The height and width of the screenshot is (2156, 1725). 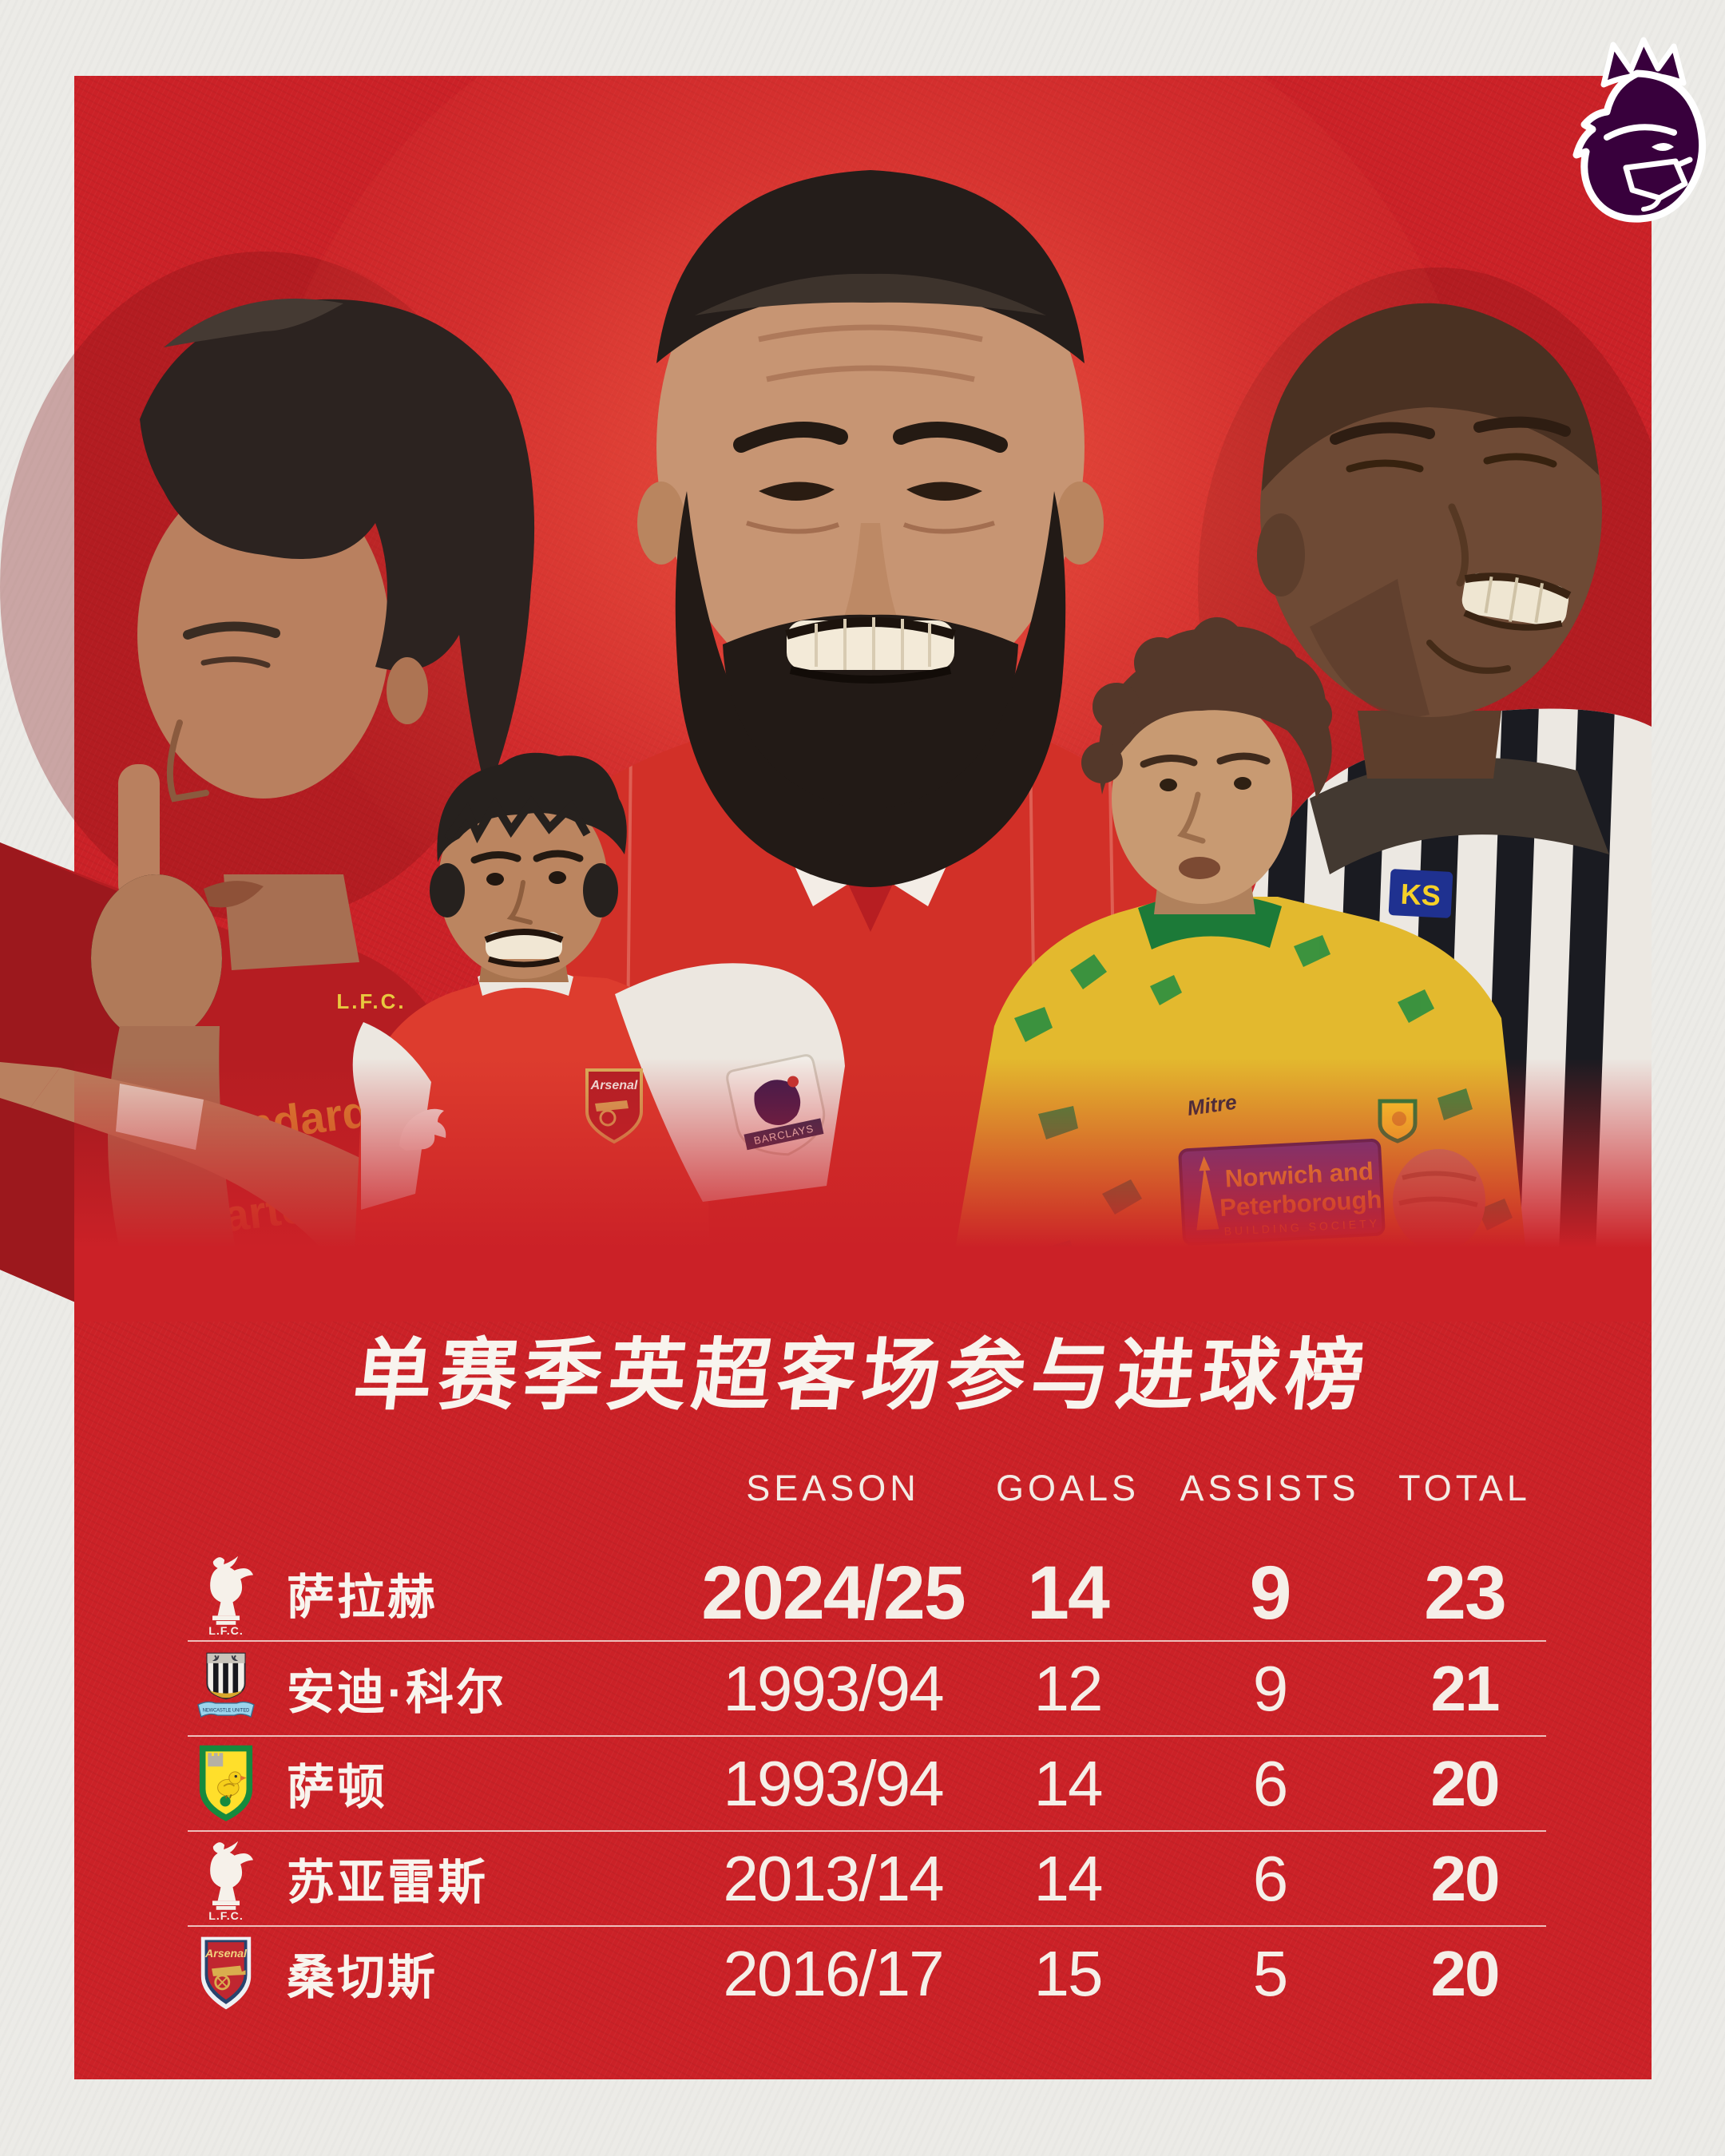 I want to click on assists-value: 5, so click(x=1271, y=1973).